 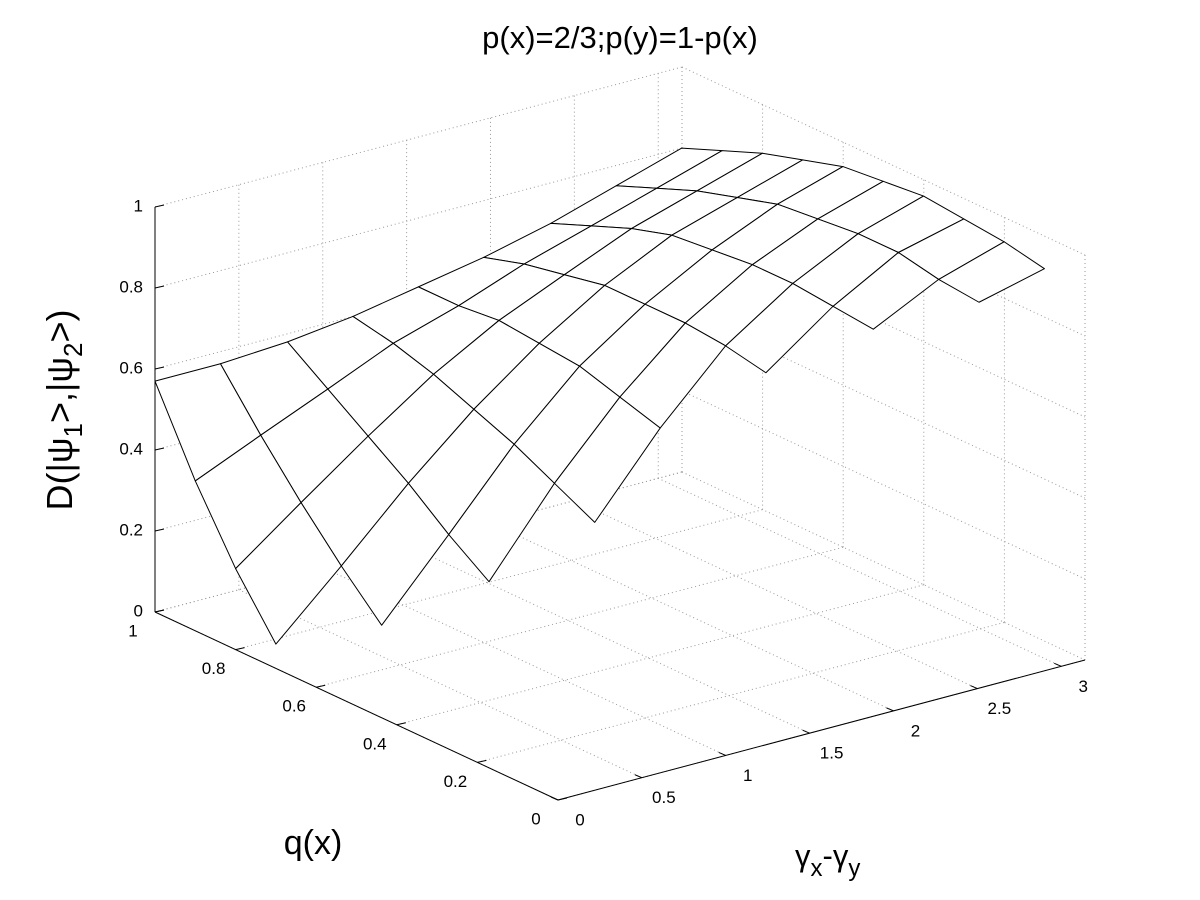 What do you see at coordinates (73, 430) in the screenshot?
I see `z-axis-label-sub: 1` at bounding box center [73, 430].